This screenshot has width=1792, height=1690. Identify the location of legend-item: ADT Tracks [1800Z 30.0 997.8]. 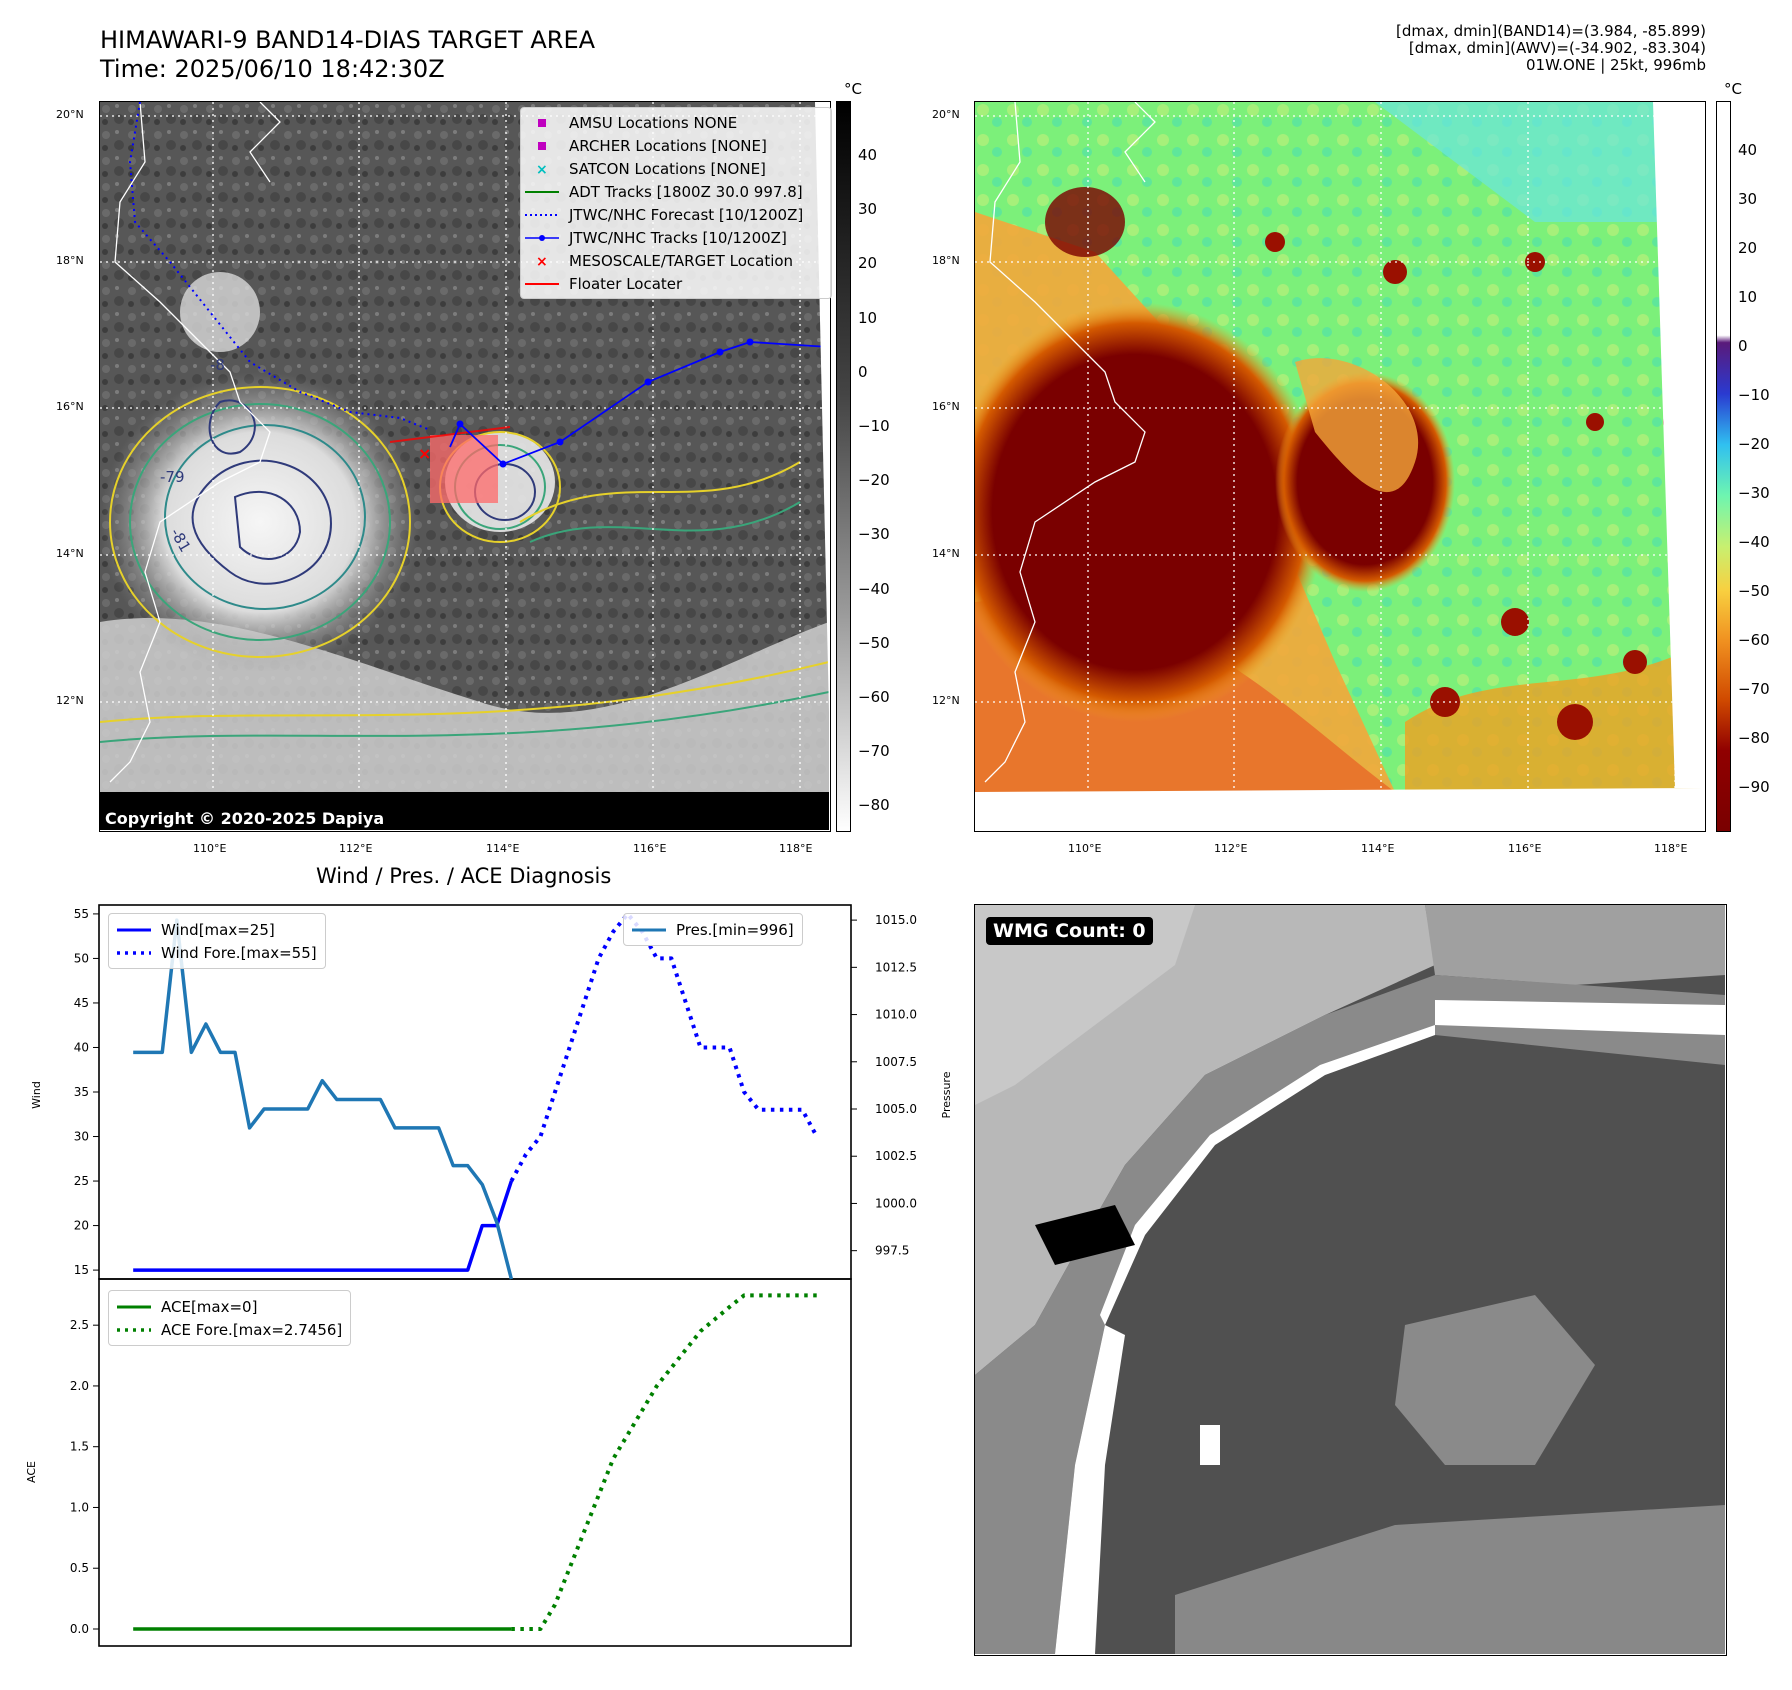
(676, 191).